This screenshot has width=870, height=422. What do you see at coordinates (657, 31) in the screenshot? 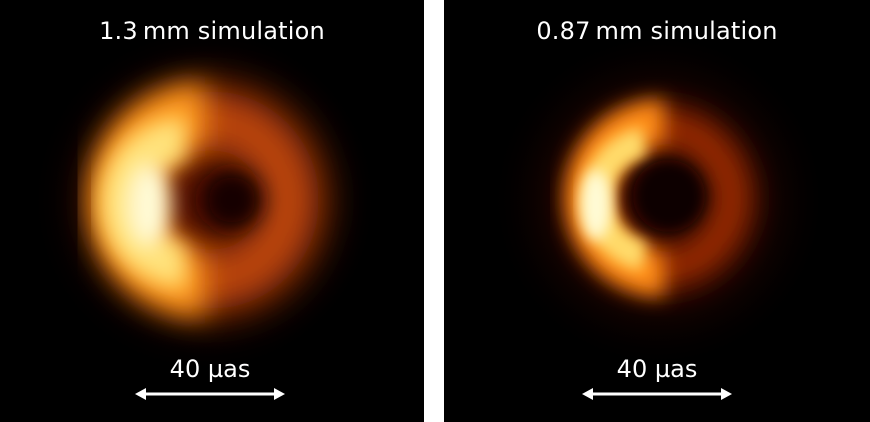
I see `panel-title: 0.87 mm simulation` at bounding box center [657, 31].